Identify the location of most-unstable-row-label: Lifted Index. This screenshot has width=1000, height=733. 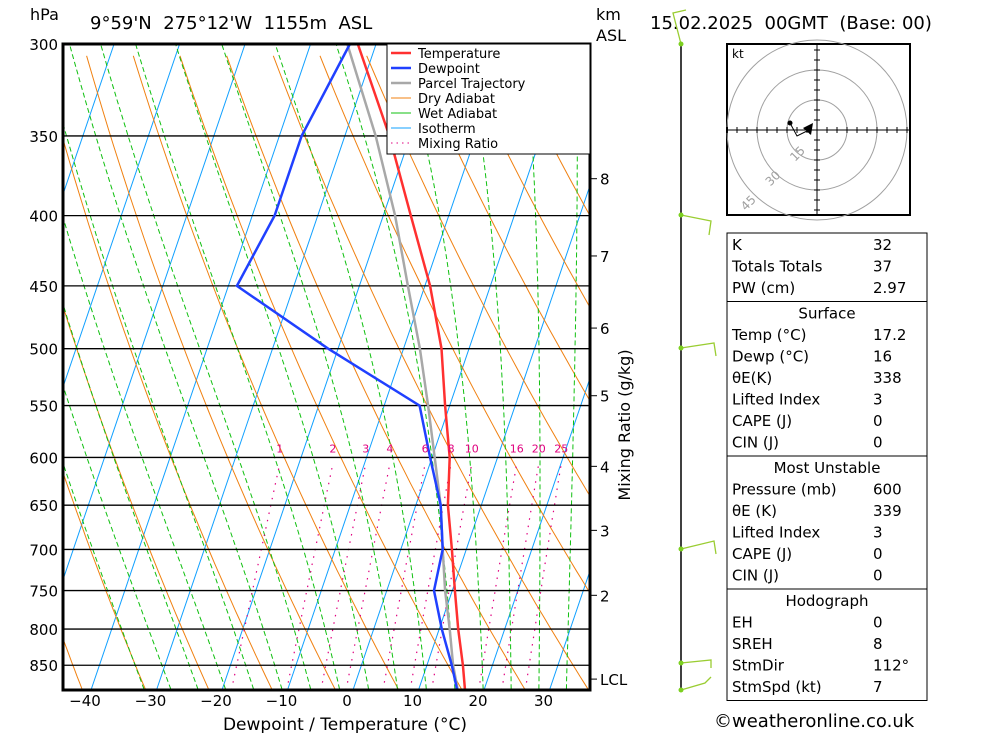
(776, 533).